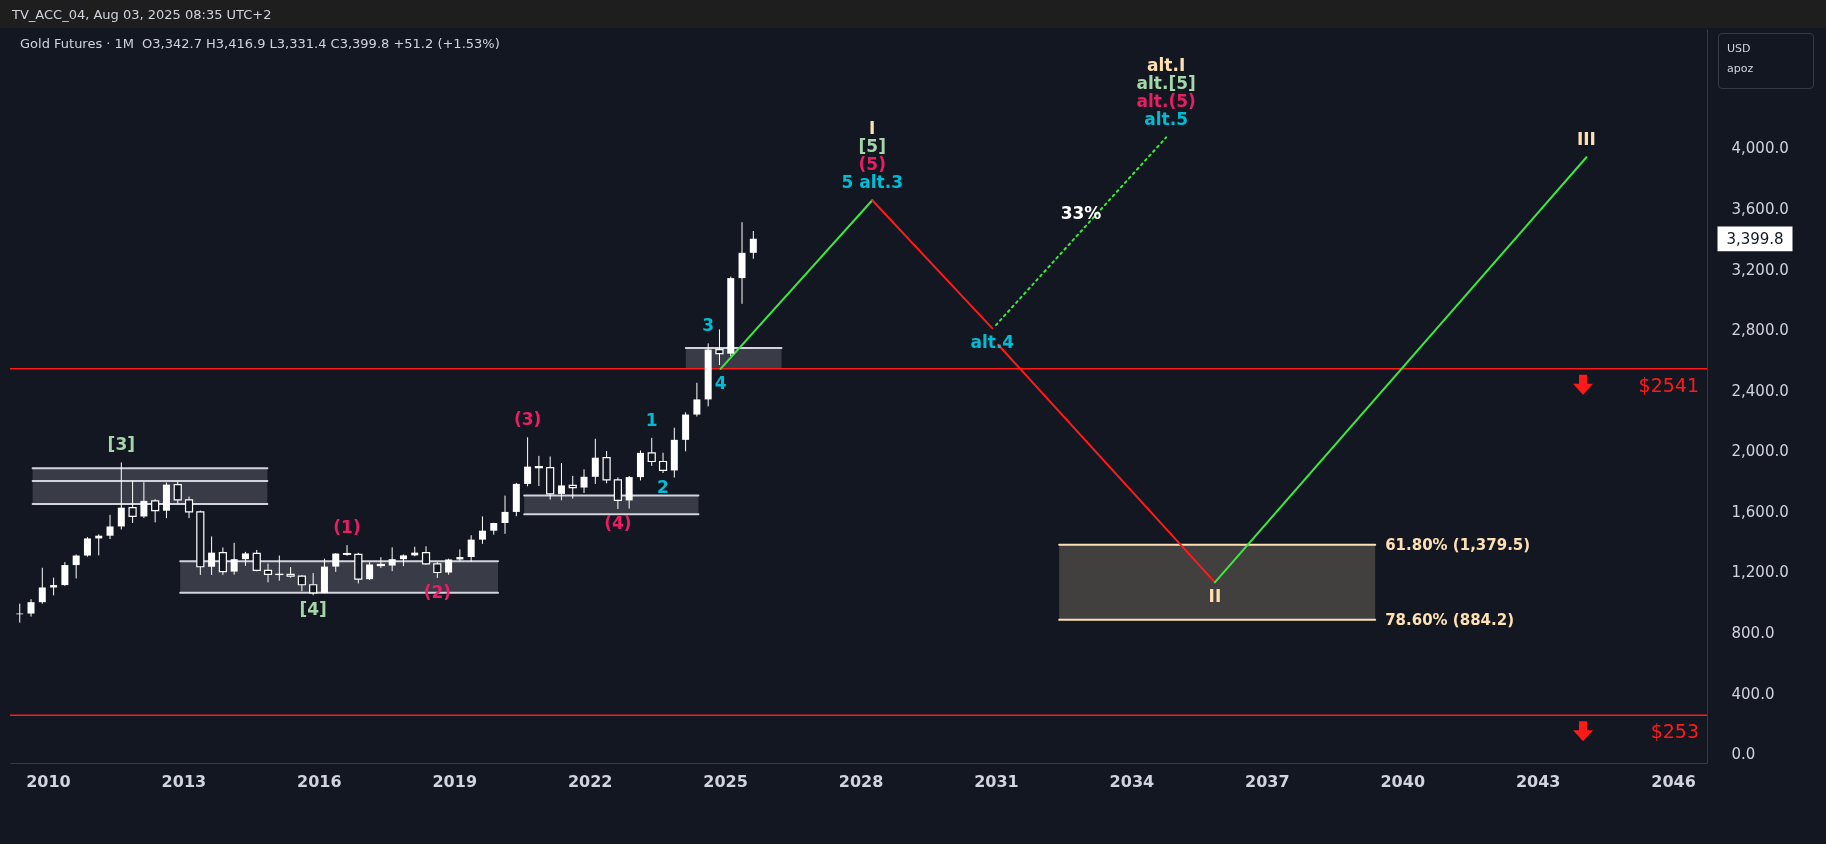 Image resolution: width=1826 pixels, height=844 pixels. What do you see at coordinates (1132, 781) in the screenshot?
I see `x-tick-label: 2034` at bounding box center [1132, 781].